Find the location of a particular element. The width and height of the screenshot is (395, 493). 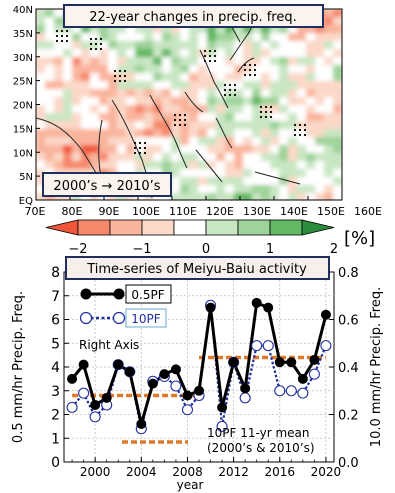

y-tick-label-left: 6 is located at coordinates (55, 321).